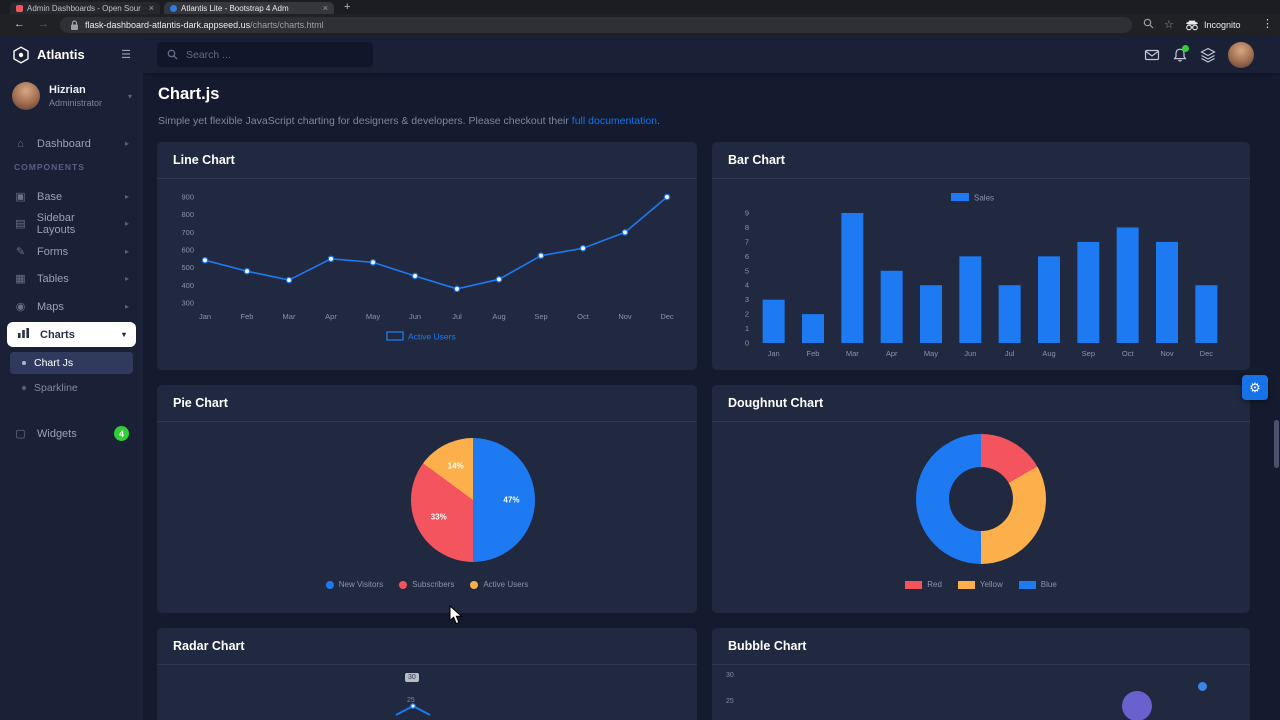 The height and width of the screenshot is (720, 1280). Describe the element at coordinates (747, 285) in the screenshot. I see `svg-text: 4` at that location.